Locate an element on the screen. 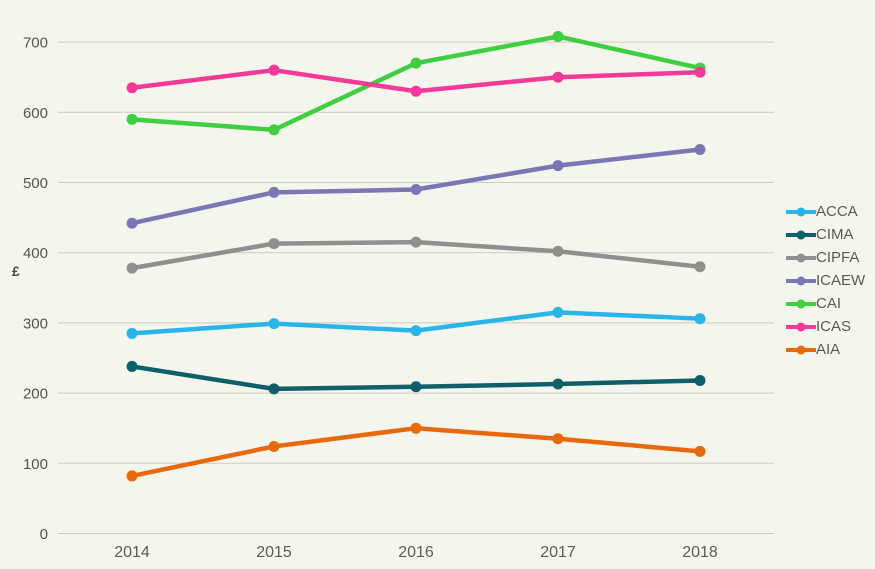 This screenshot has height=569, width=875. x-axis-tick-labels: 2014 2015 2016 2017 2018 is located at coordinates (416, 552).